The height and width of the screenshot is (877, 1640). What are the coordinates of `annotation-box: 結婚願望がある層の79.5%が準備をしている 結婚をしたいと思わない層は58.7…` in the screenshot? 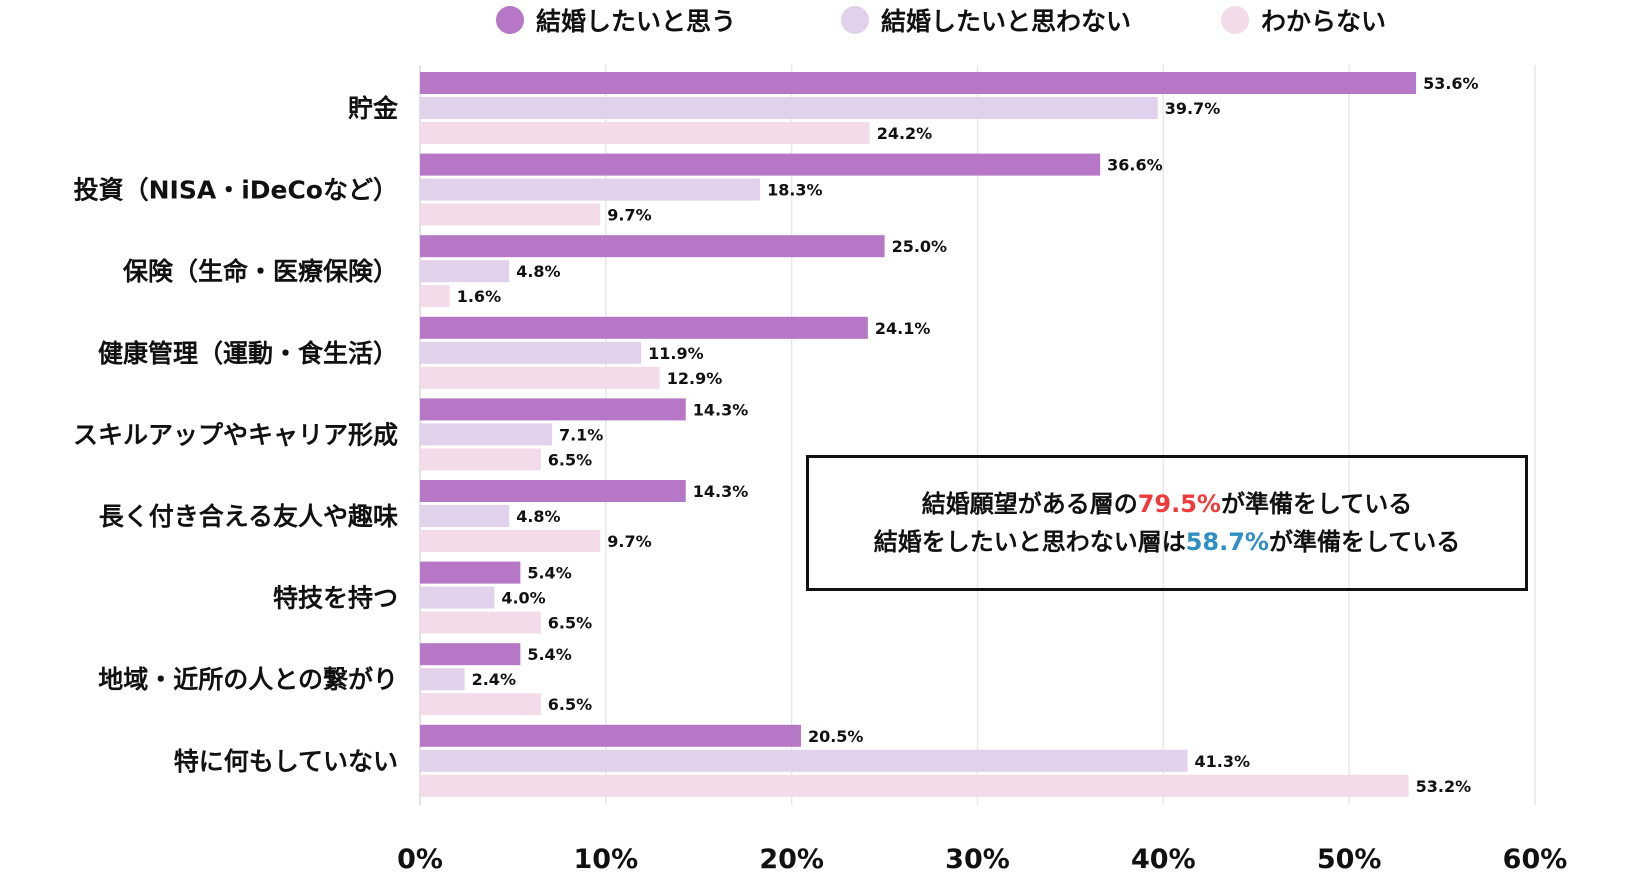 It's located at (1167, 523).